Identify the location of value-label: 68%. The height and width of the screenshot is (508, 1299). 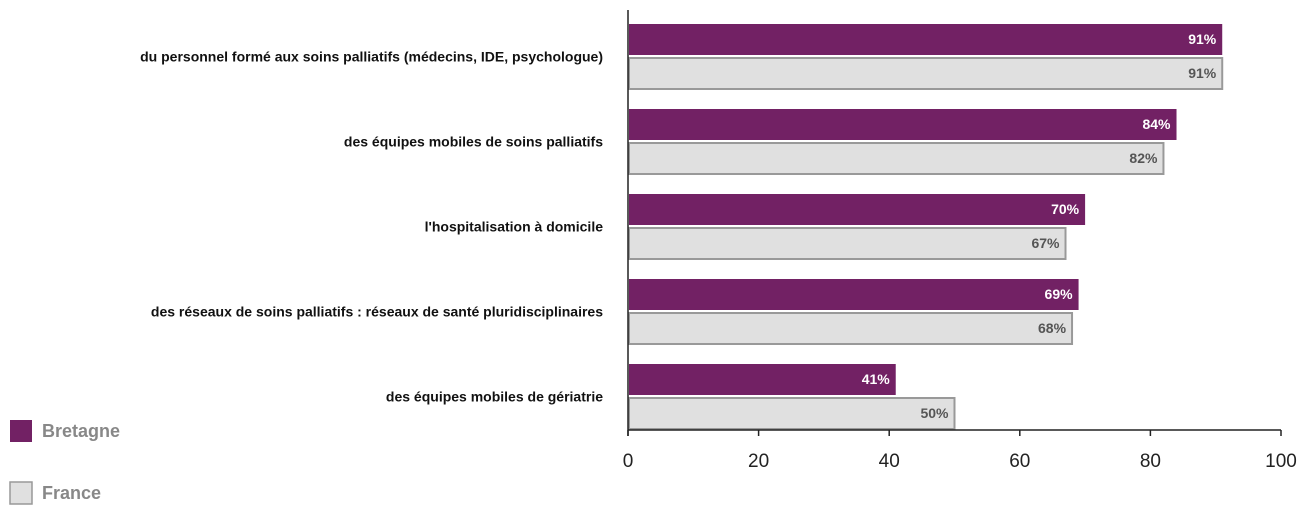
(1052, 328).